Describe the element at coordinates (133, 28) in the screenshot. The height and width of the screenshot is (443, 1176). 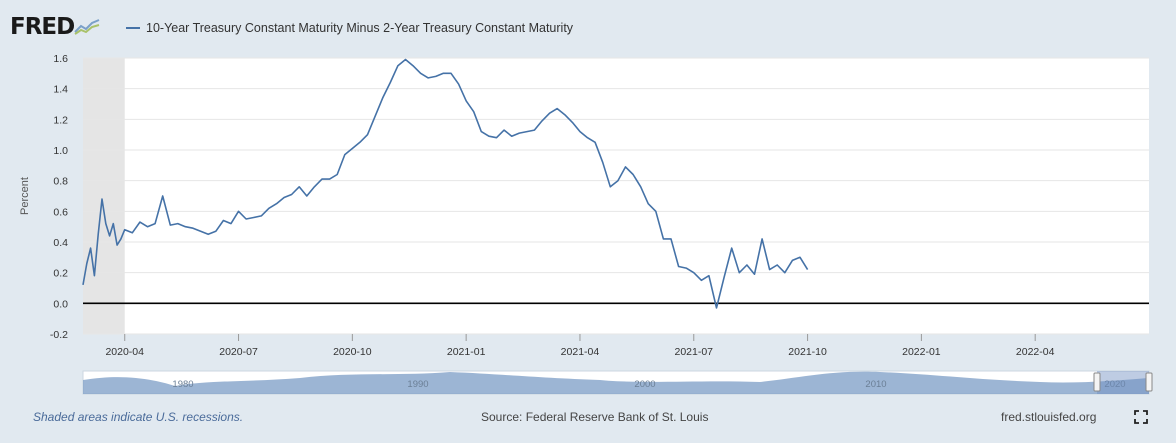
I see `legend-swatch` at that location.